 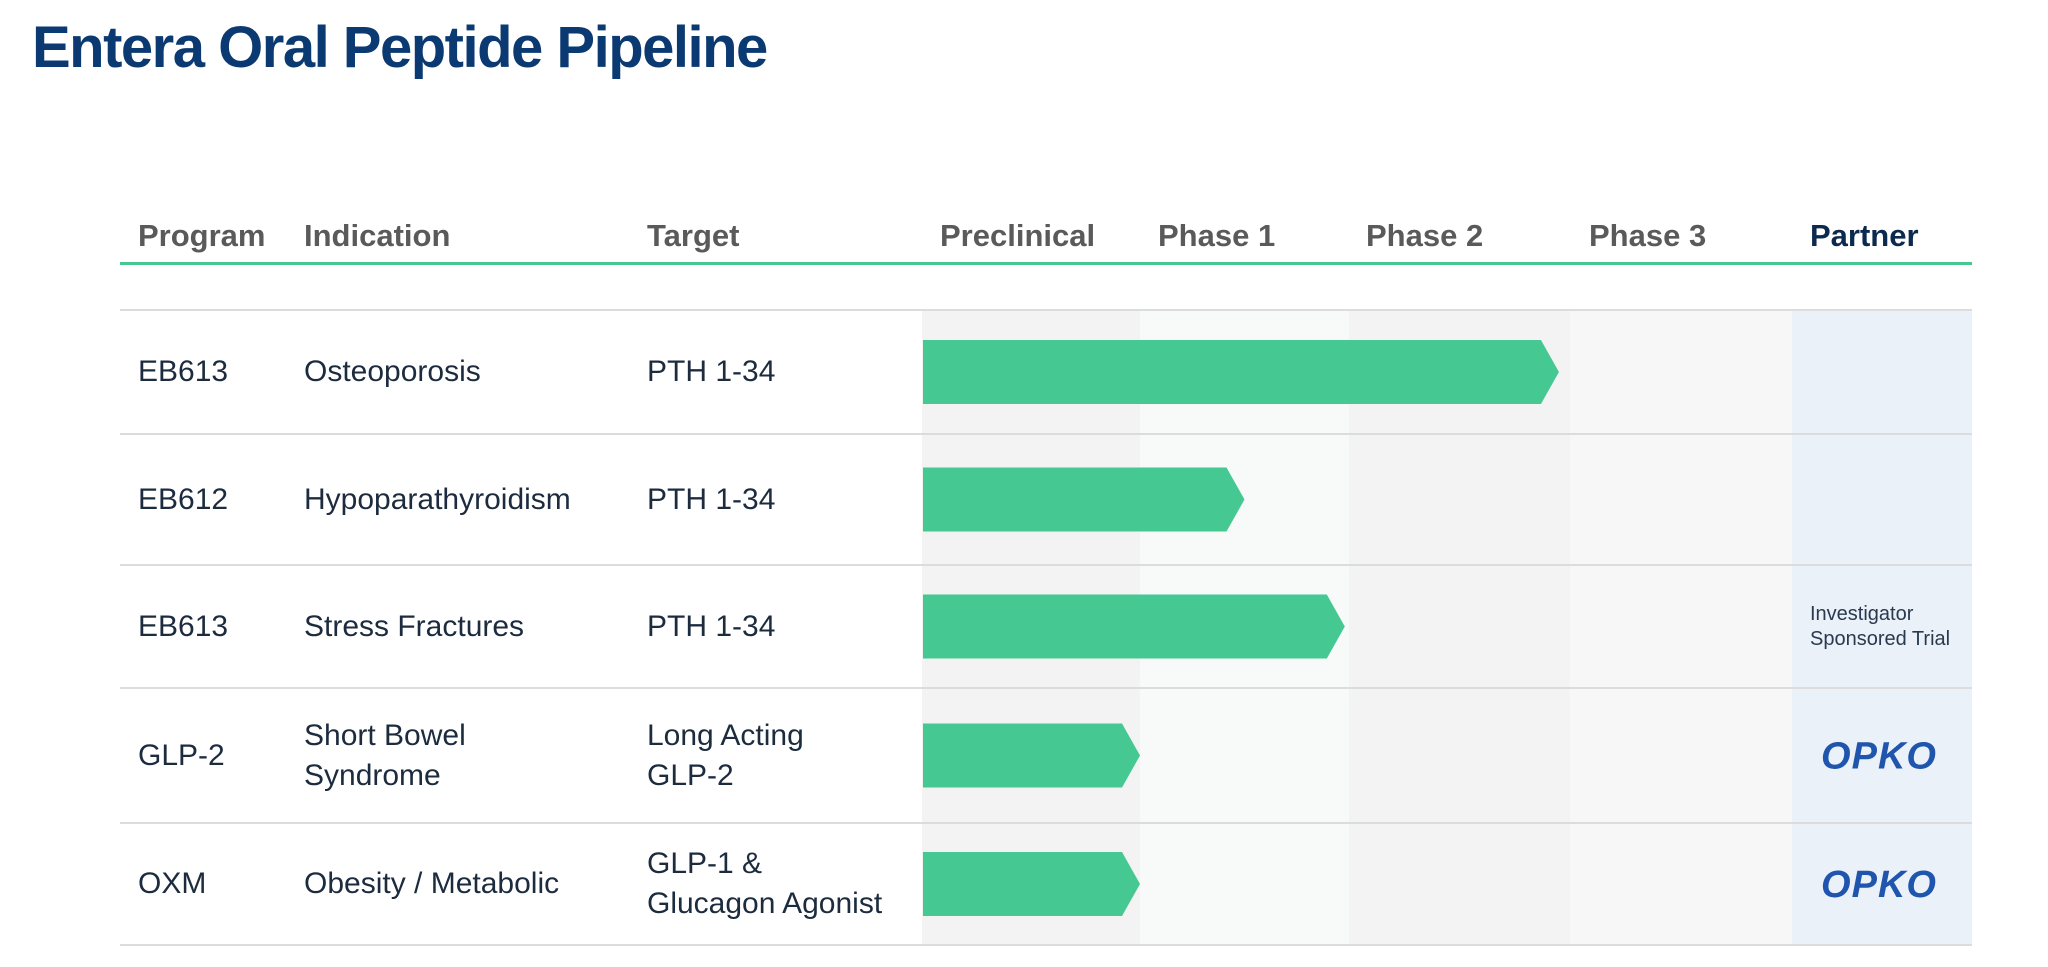 I want to click on header-phase-1: Phase 1, so click(x=1217, y=235).